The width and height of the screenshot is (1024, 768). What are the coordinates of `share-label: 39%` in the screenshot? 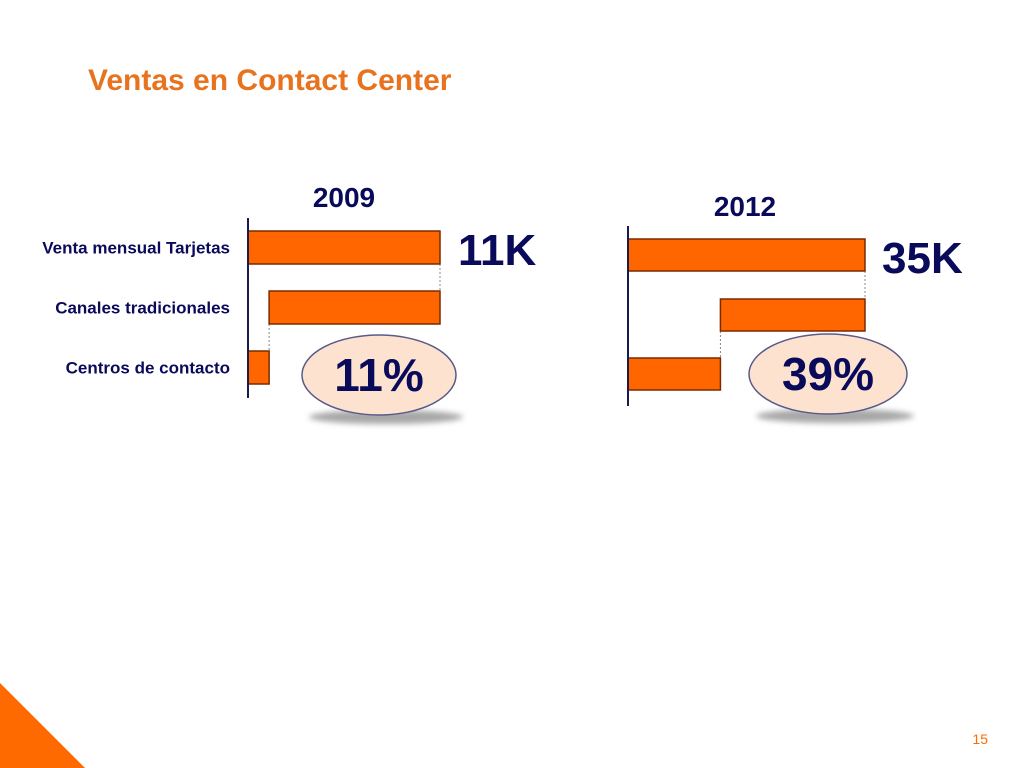 It's located at (828, 374).